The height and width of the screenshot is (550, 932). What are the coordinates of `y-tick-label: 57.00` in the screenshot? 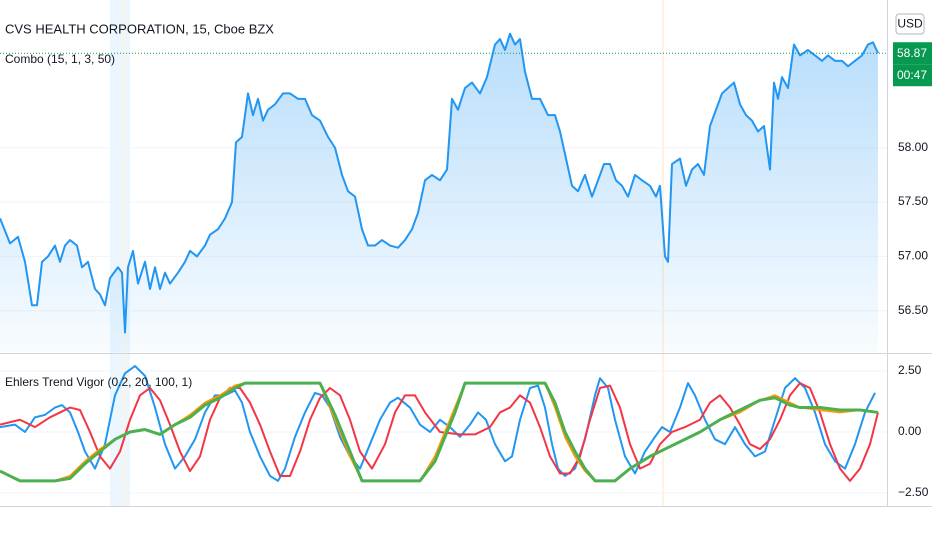 It's located at (913, 256).